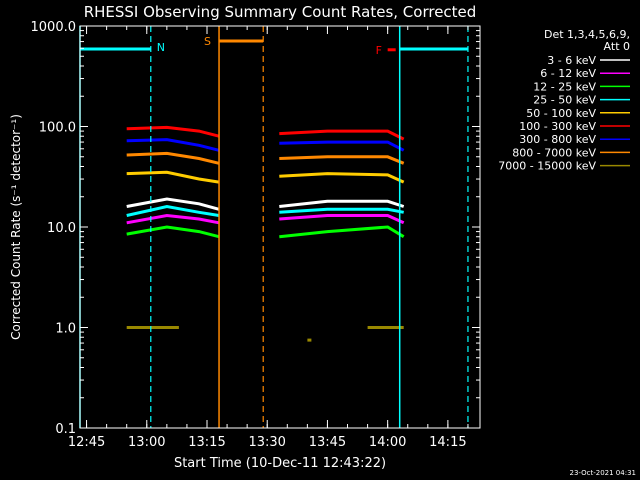 This screenshot has height=480, width=640. What do you see at coordinates (161, 47) in the screenshot?
I see `night-label: N` at bounding box center [161, 47].